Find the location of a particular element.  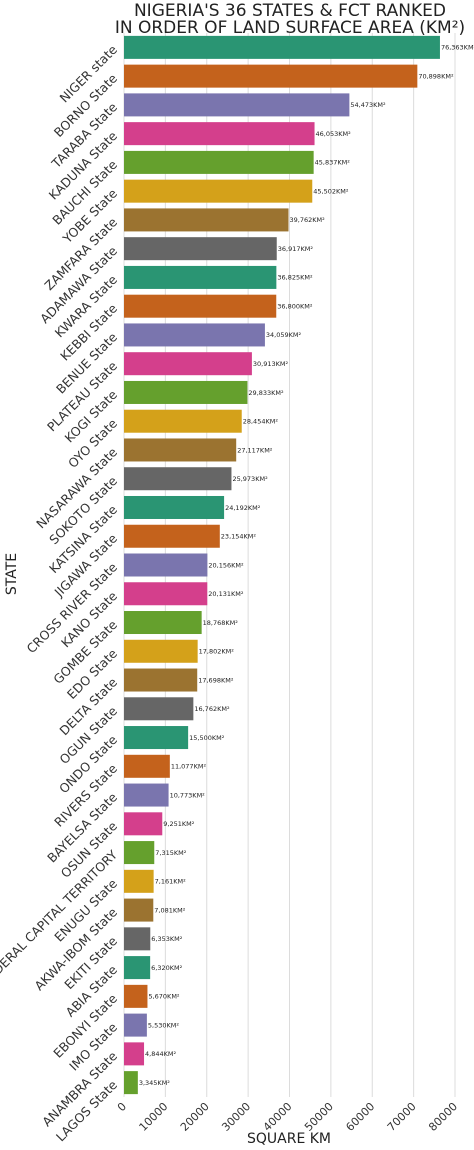

bar-value-label: 25,973KM² is located at coordinates (250, 479).